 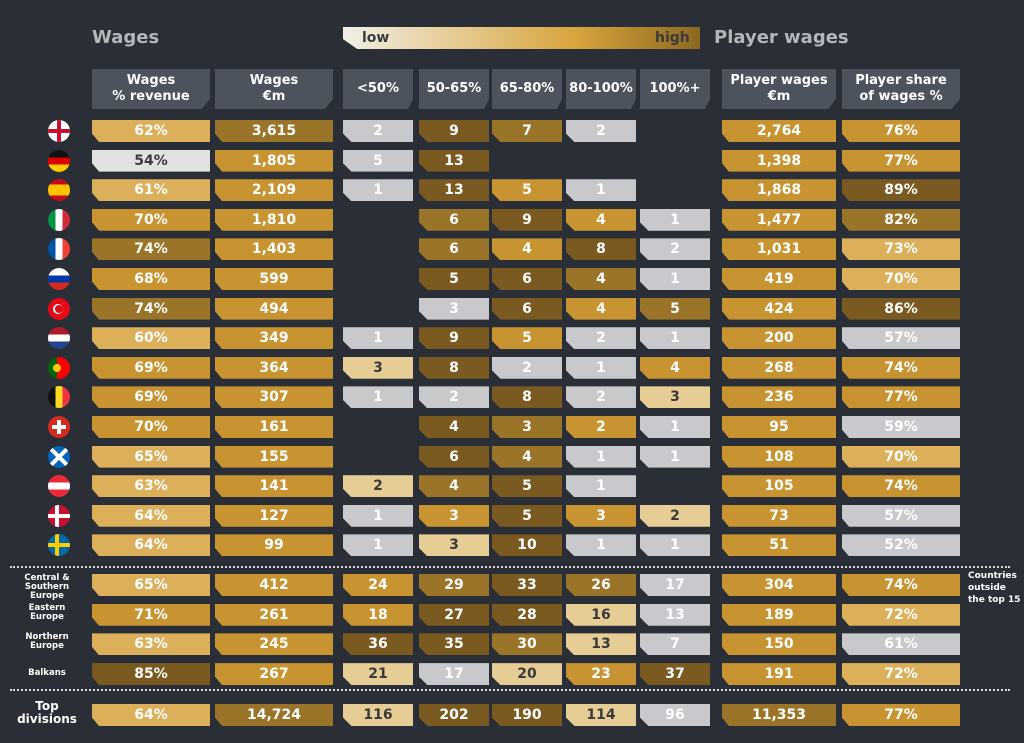 I want to click on wages-pct-cell: 68%, so click(x=151, y=279).